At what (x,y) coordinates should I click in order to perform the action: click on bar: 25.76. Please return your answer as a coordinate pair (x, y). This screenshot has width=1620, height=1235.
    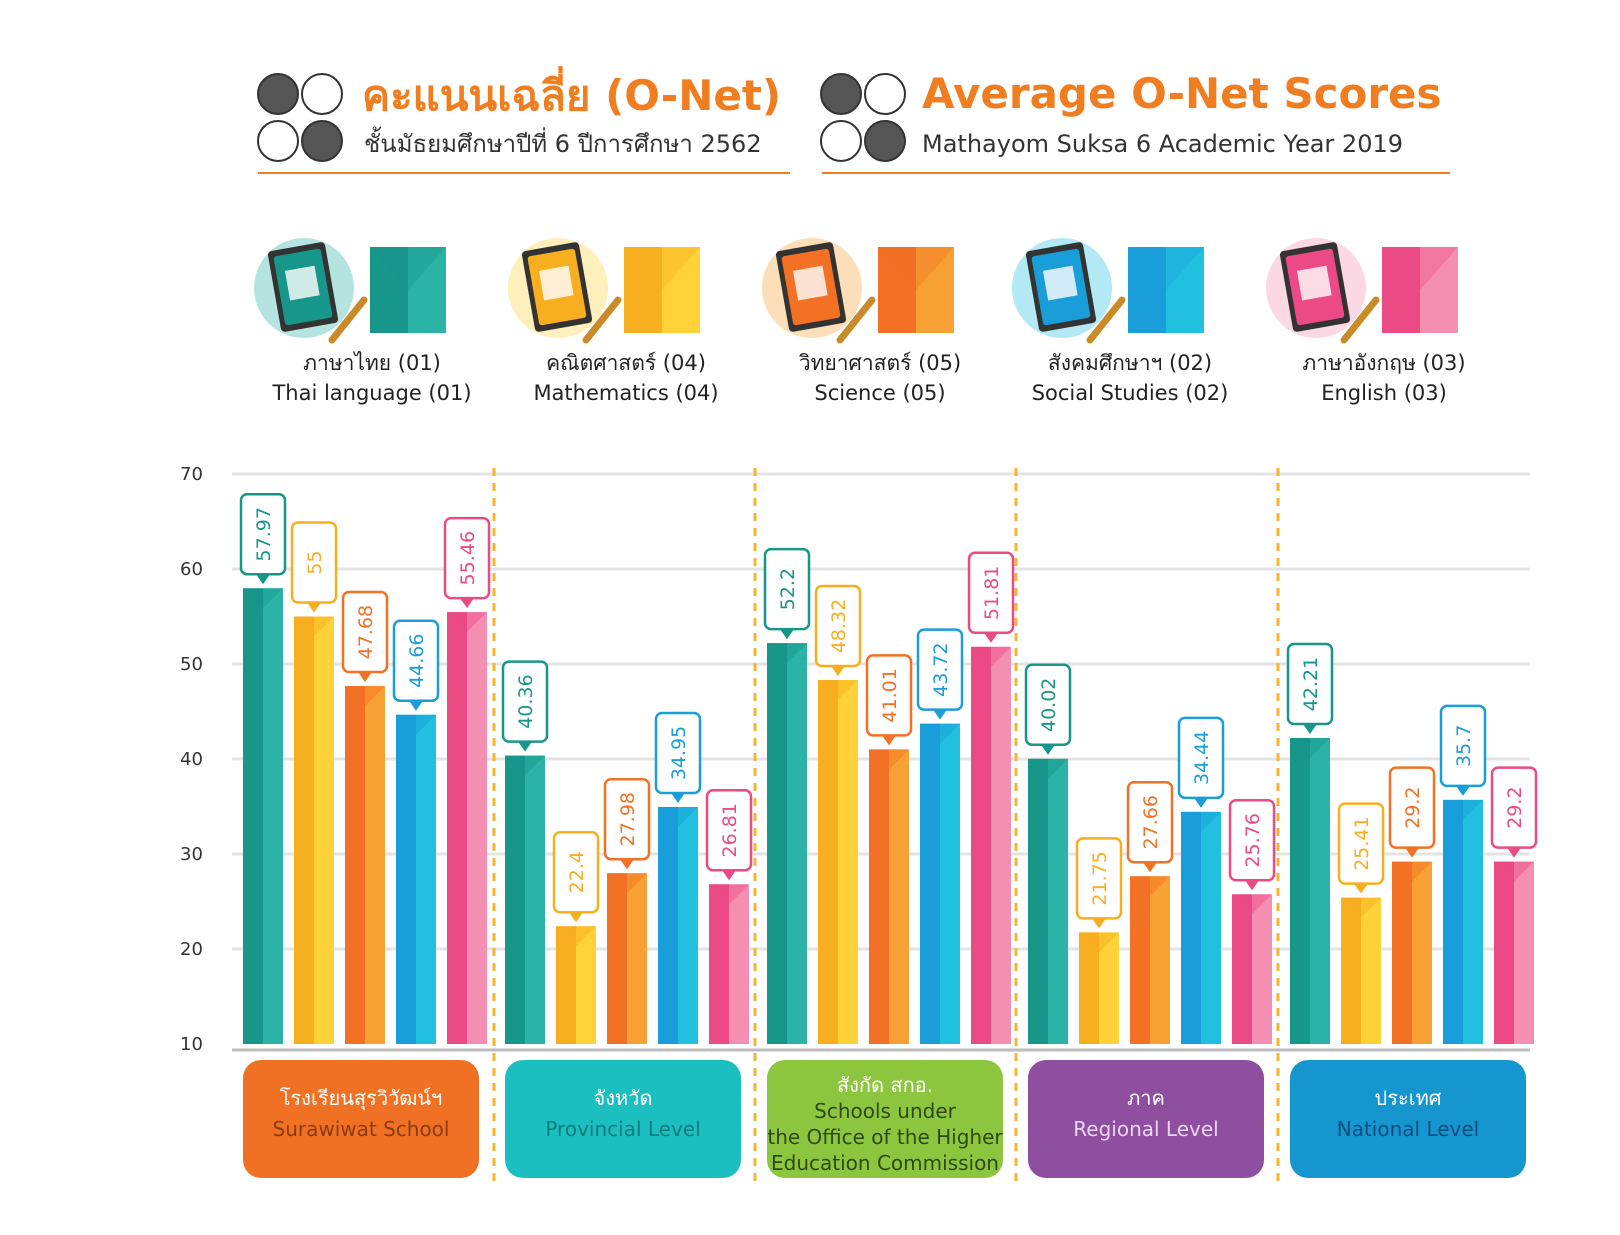
    Looking at the image, I should click on (1252, 921).